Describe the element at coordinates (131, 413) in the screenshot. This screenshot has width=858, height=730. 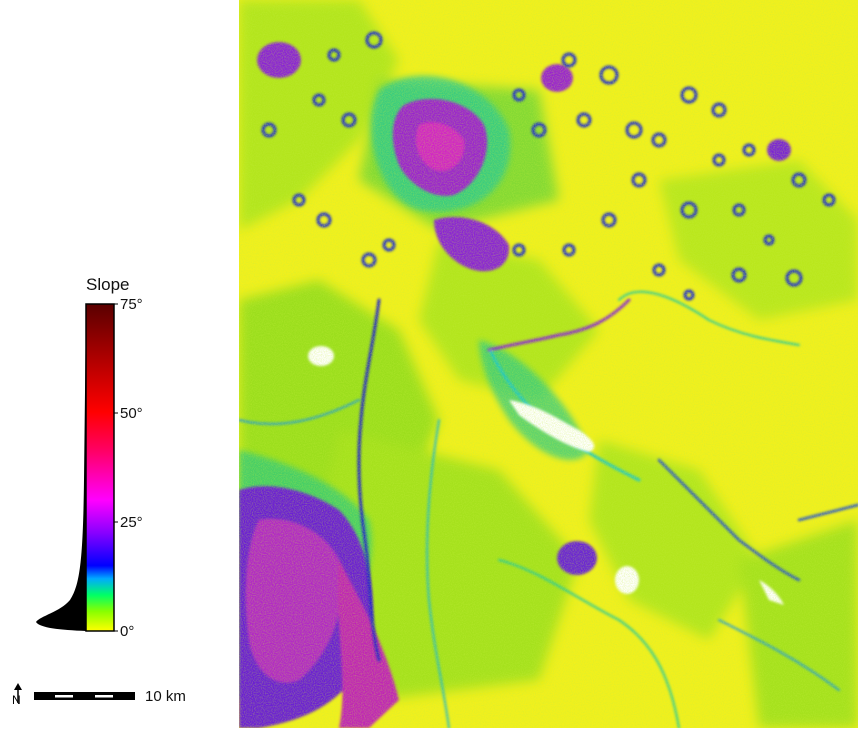
I see `tick-label-50: 50°` at that location.